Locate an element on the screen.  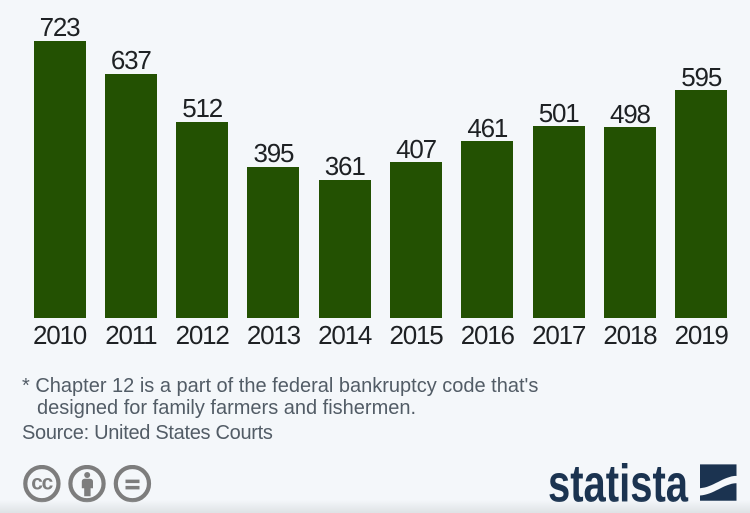
svg-text: cc is located at coordinates (42, 482).